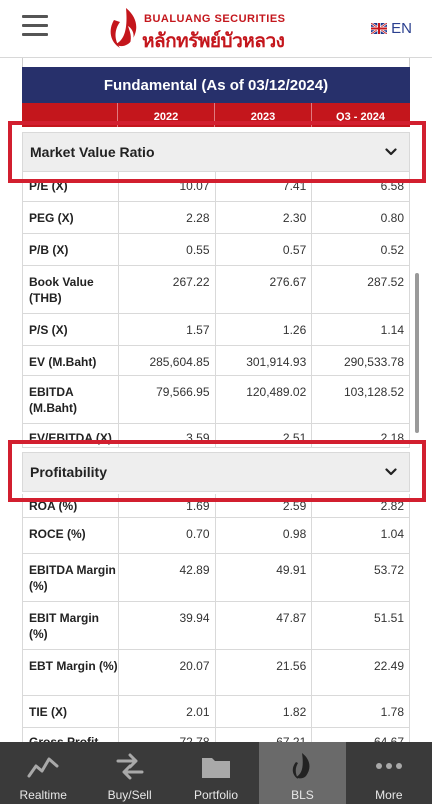 This screenshot has width=432, height=804. Describe the element at coordinates (216, 218) in the screenshot. I see `table-row: PEG (X) 2.28 2.30 0.80` at that location.